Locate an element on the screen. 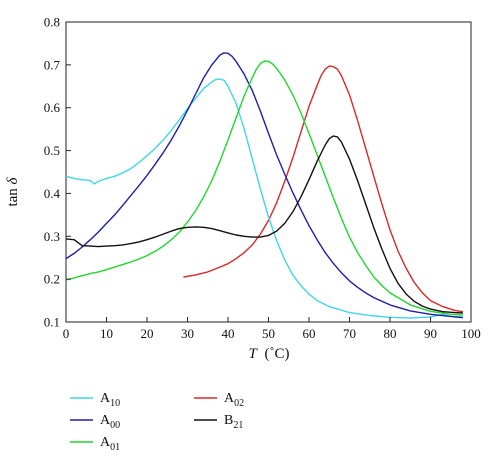 The width and height of the screenshot is (500, 463). x-tick-label: 30 is located at coordinates (187, 333).